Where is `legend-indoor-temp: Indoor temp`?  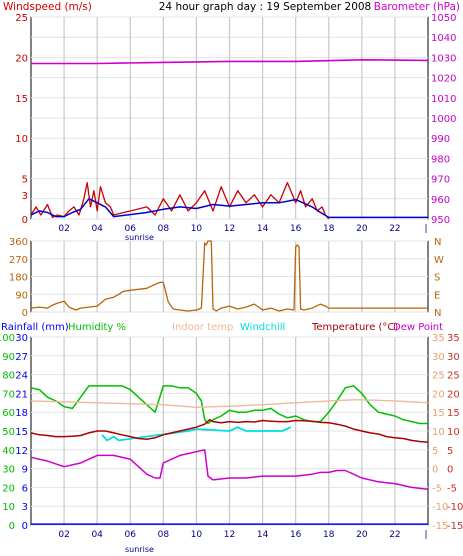 legend-indoor-temp: Indoor temp is located at coordinates (202, 327).